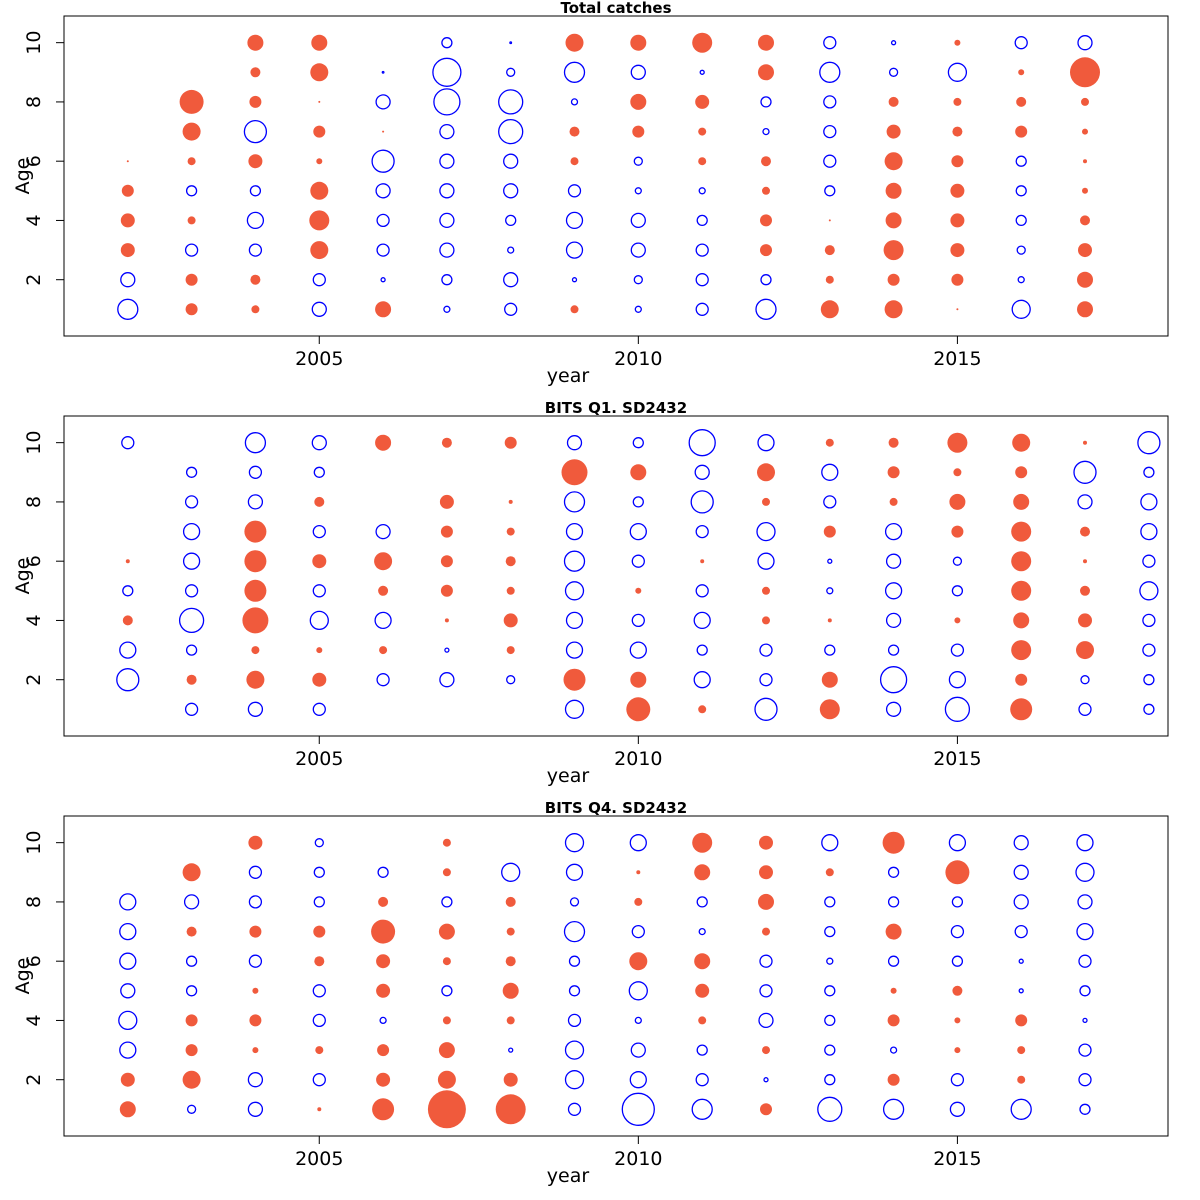  What do you see at coordinates (319, 759) in the screenshot?
I see `x-tick-label: 2005` at bounding box center [319, 759].